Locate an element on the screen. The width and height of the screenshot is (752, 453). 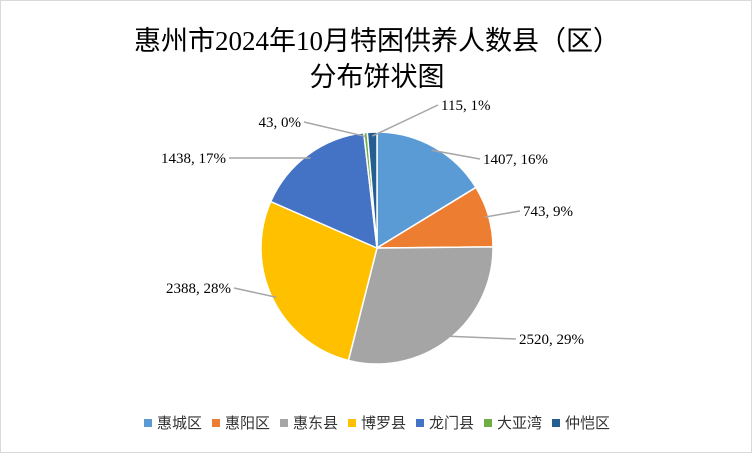
data-label-4: 1438, 17% is located at coordinates (193, 159).